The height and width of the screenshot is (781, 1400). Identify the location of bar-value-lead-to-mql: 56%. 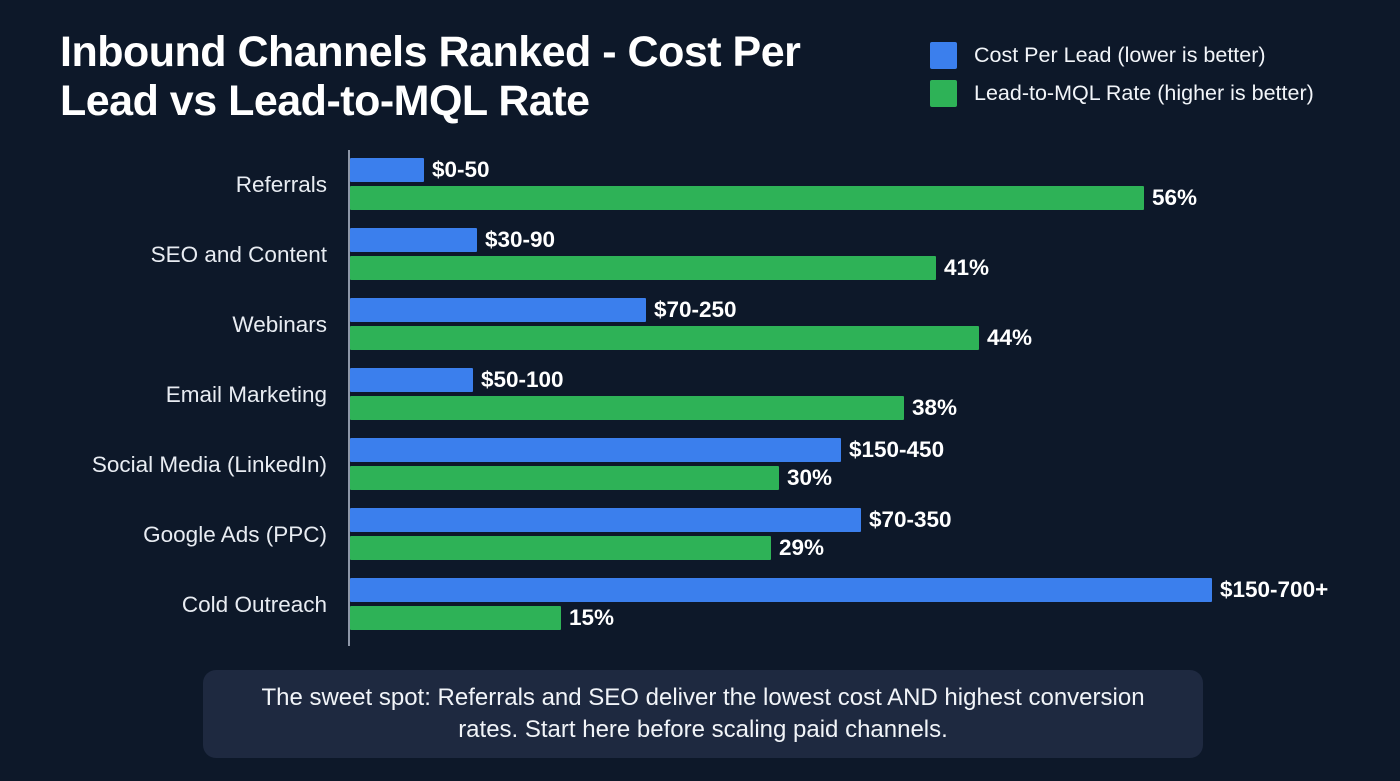
(1175, 197).